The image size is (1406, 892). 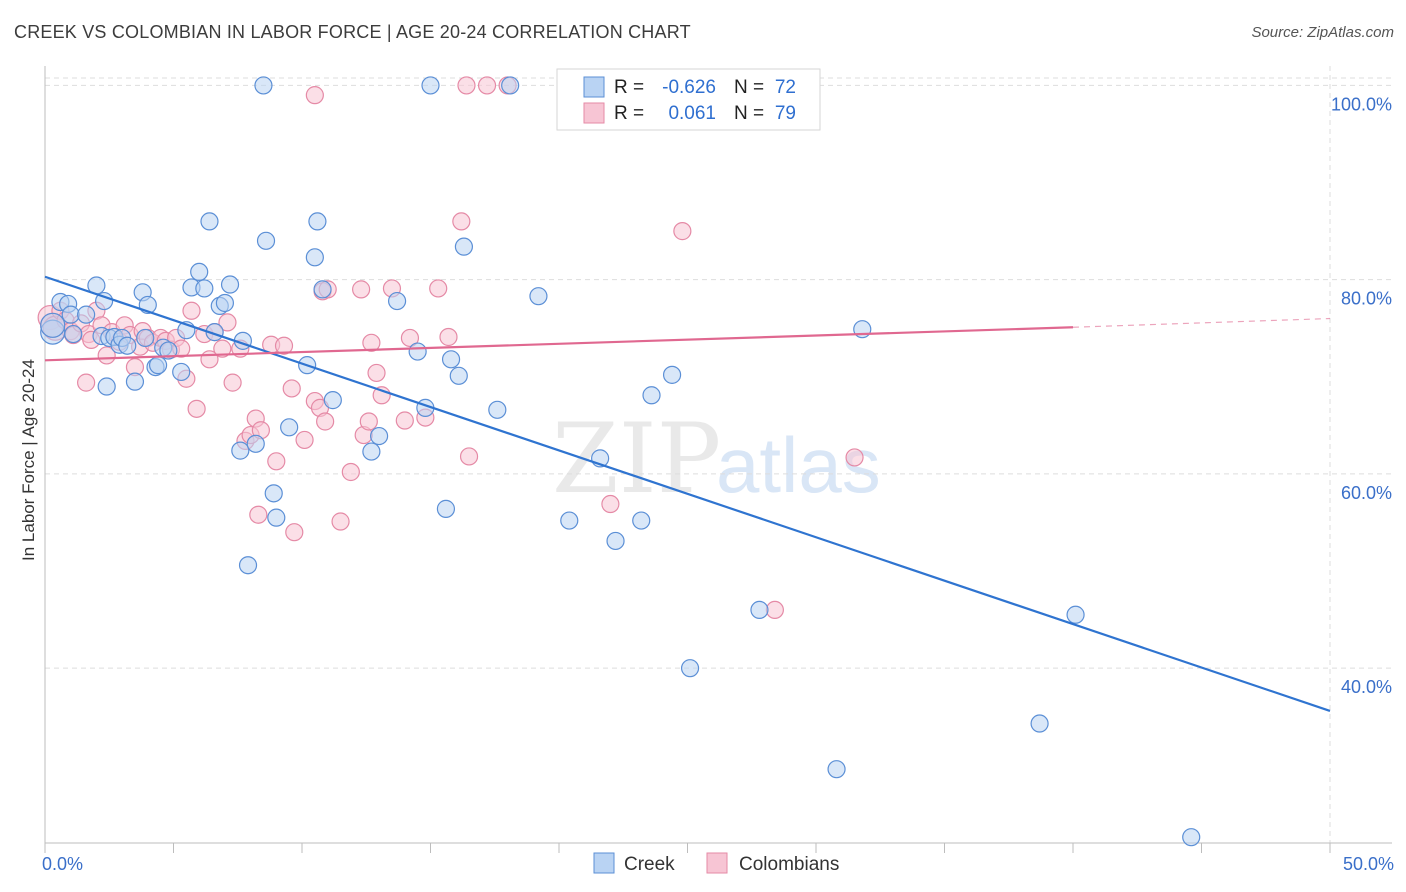 What do you see at coordinates (1201, 322) in the screenshot?
I see `colombian-trend-extension` at bounding box center [1201, 322].